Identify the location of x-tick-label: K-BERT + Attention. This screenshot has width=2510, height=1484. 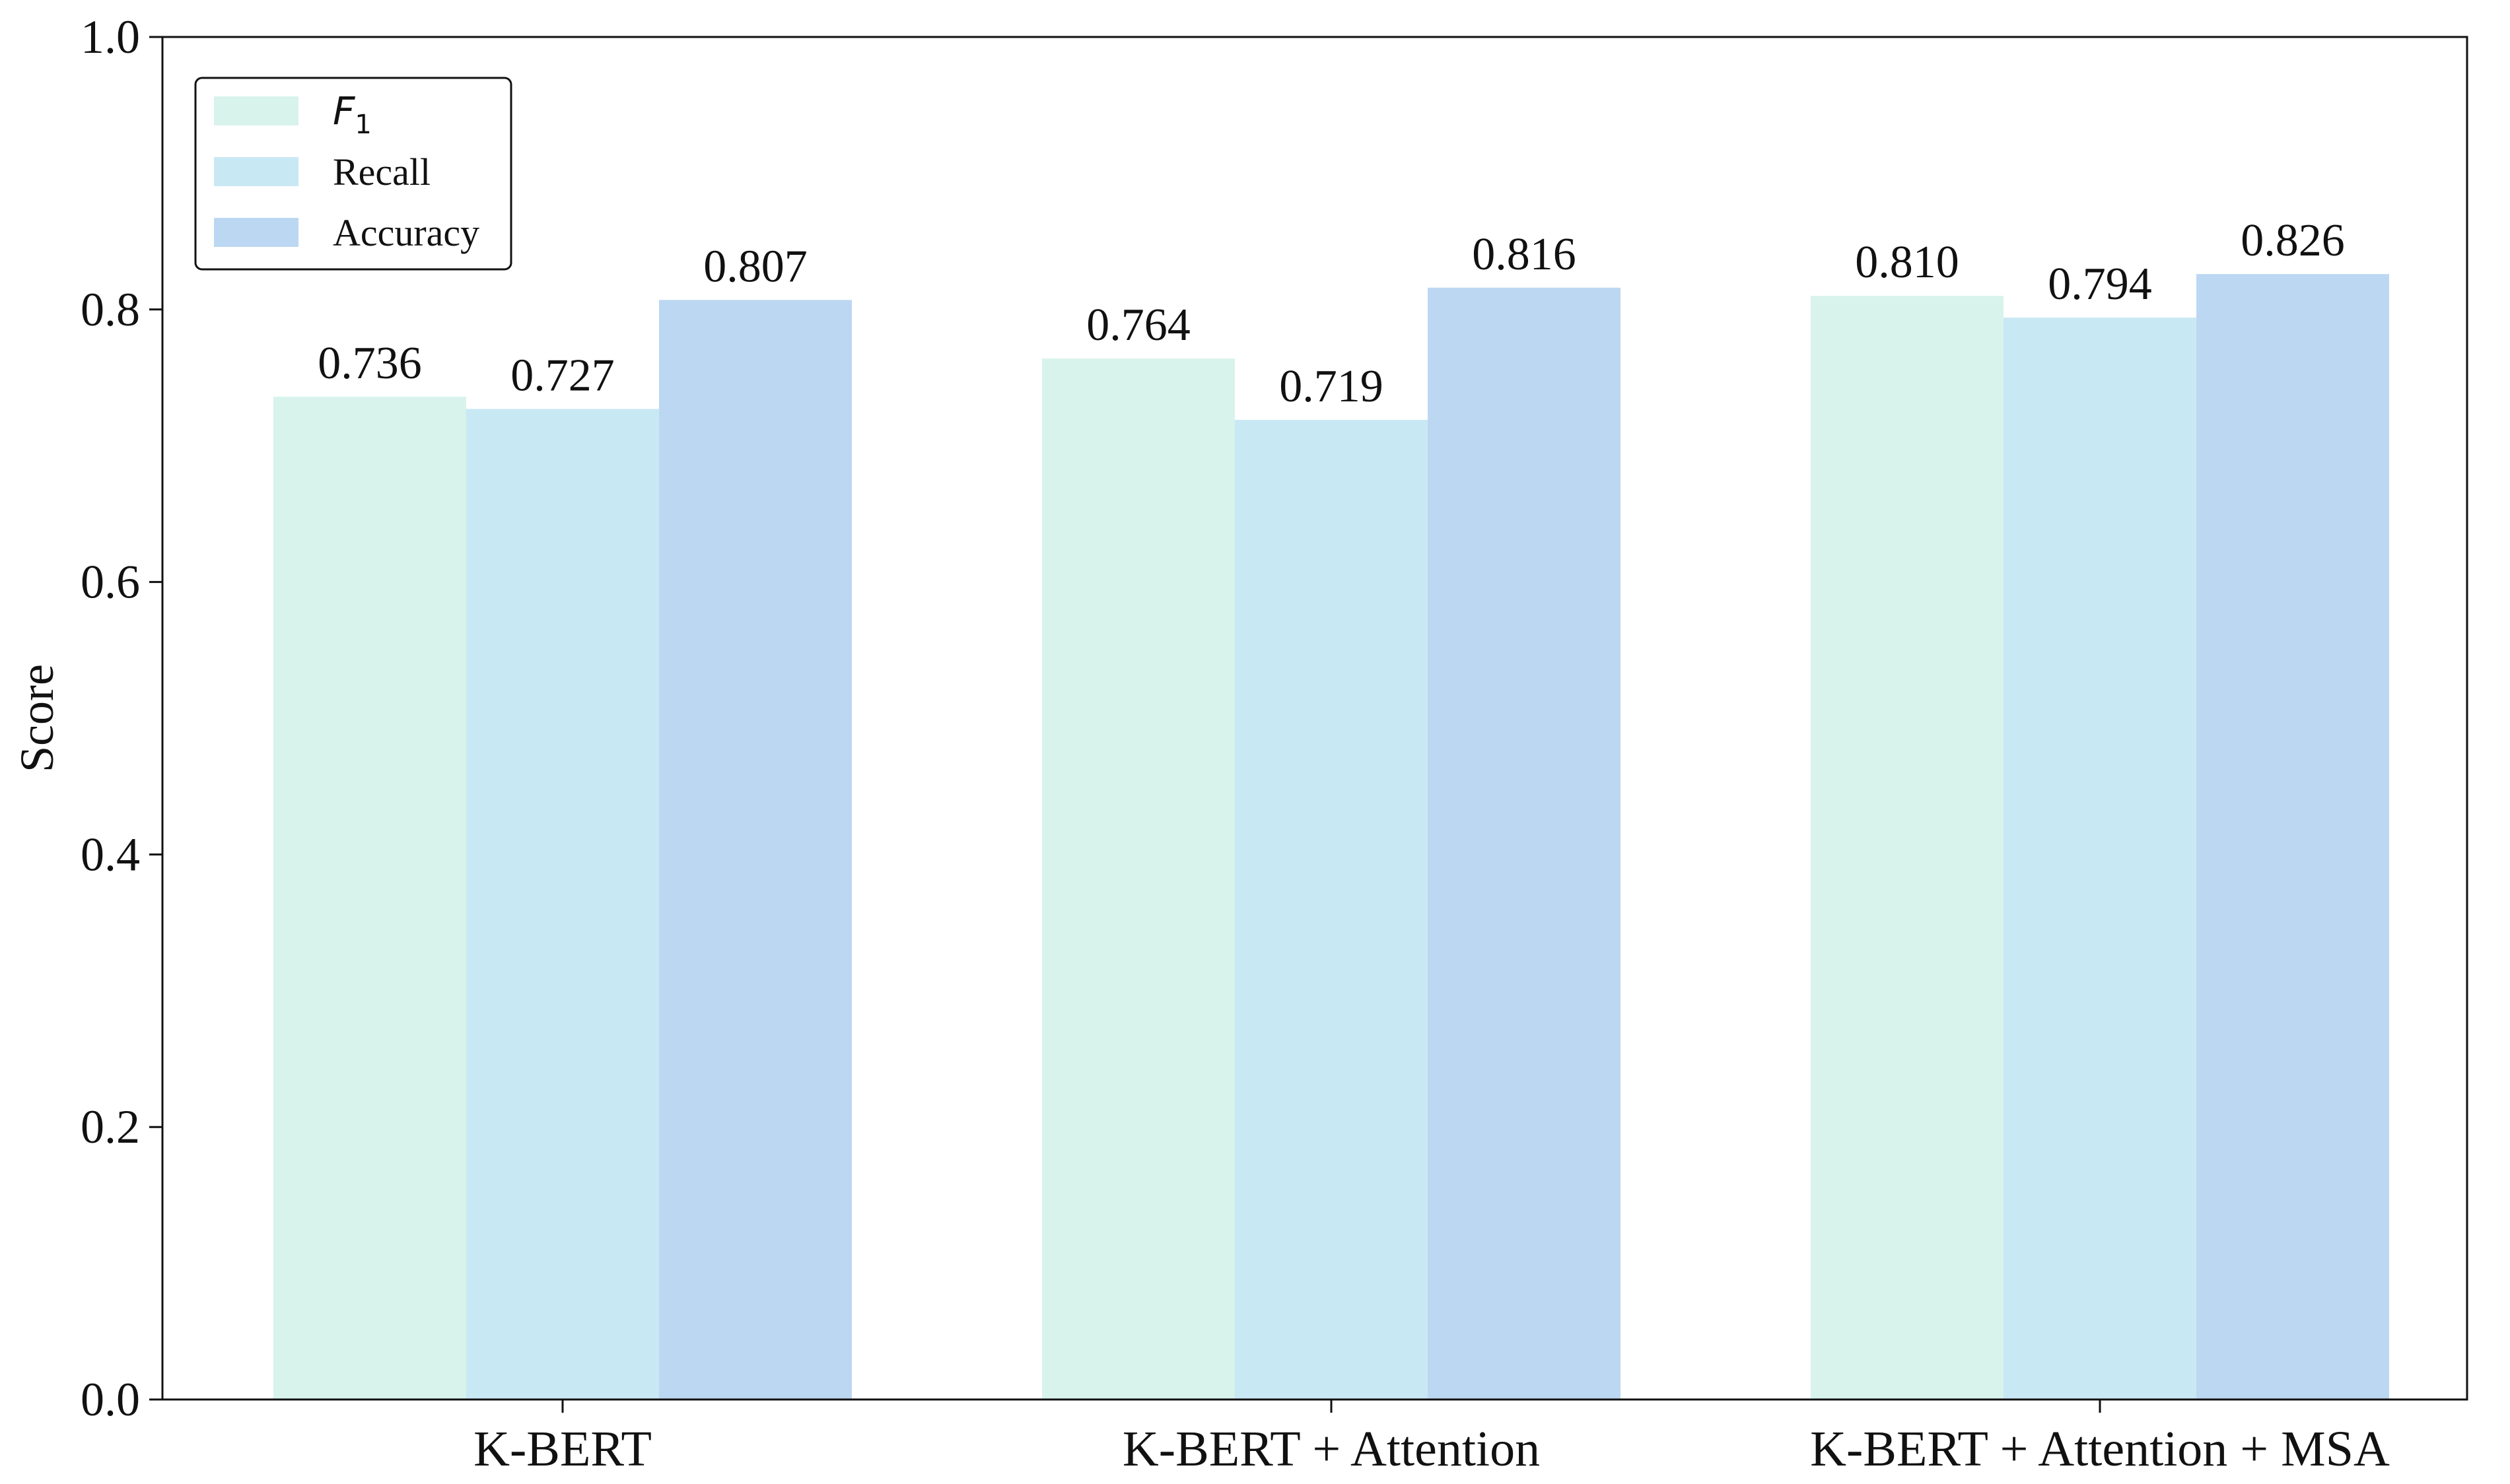
(1331, 1449).